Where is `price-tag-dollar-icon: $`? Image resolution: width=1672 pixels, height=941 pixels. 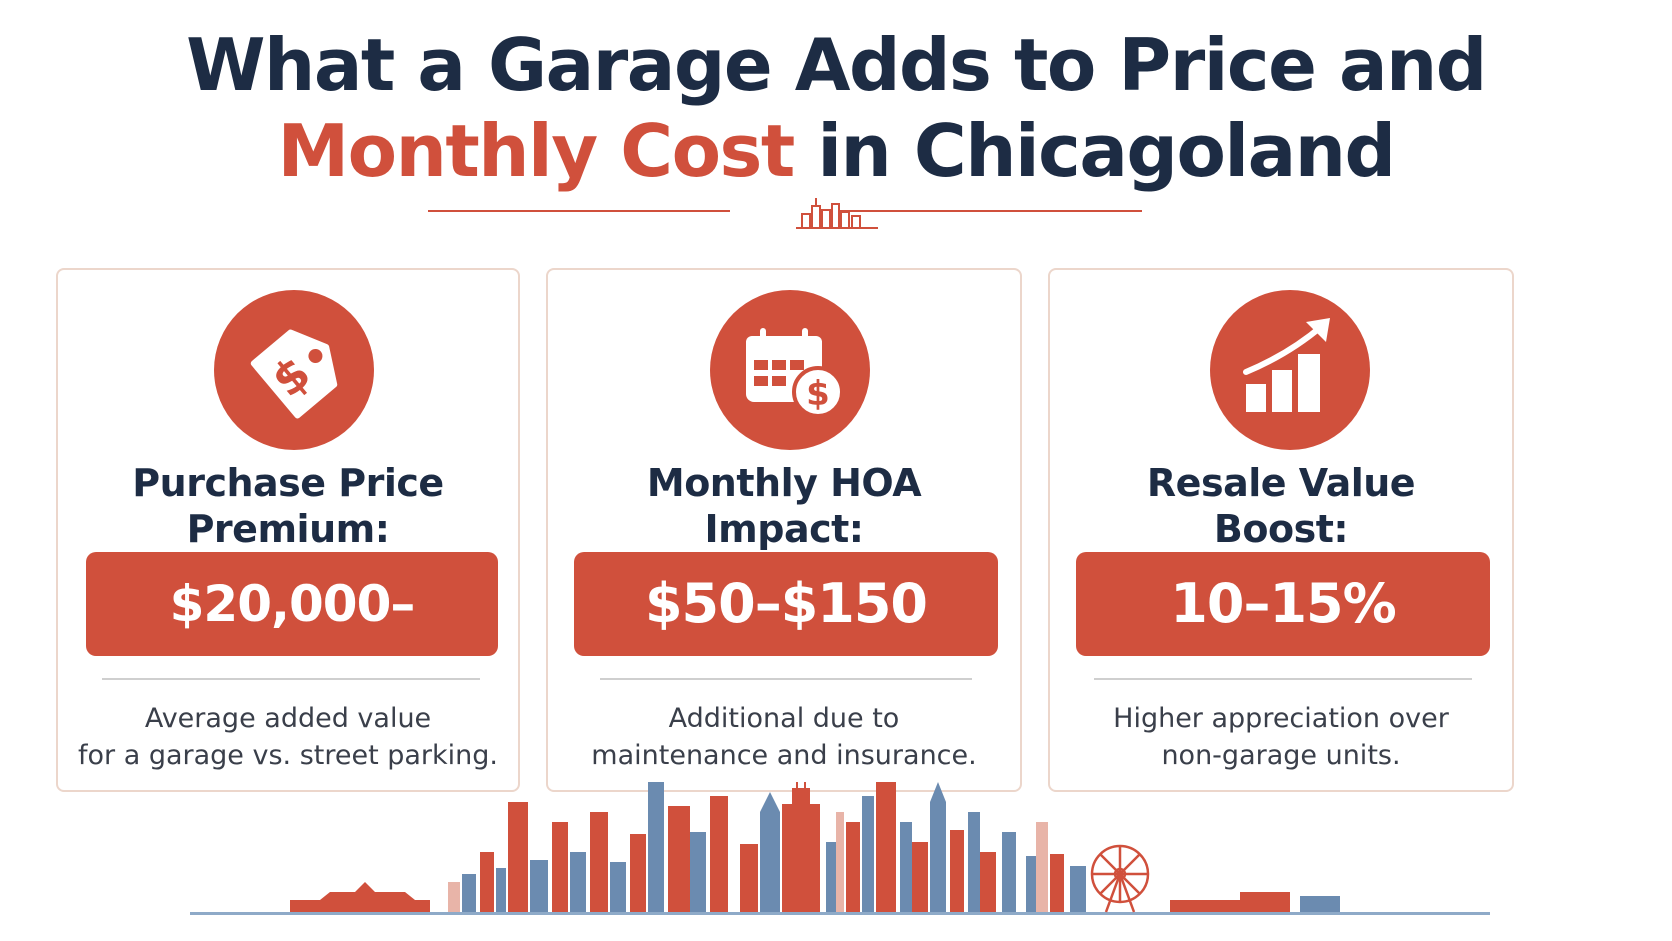 price-tag-dollar-icon: $ is located at coordinates (294, 370).